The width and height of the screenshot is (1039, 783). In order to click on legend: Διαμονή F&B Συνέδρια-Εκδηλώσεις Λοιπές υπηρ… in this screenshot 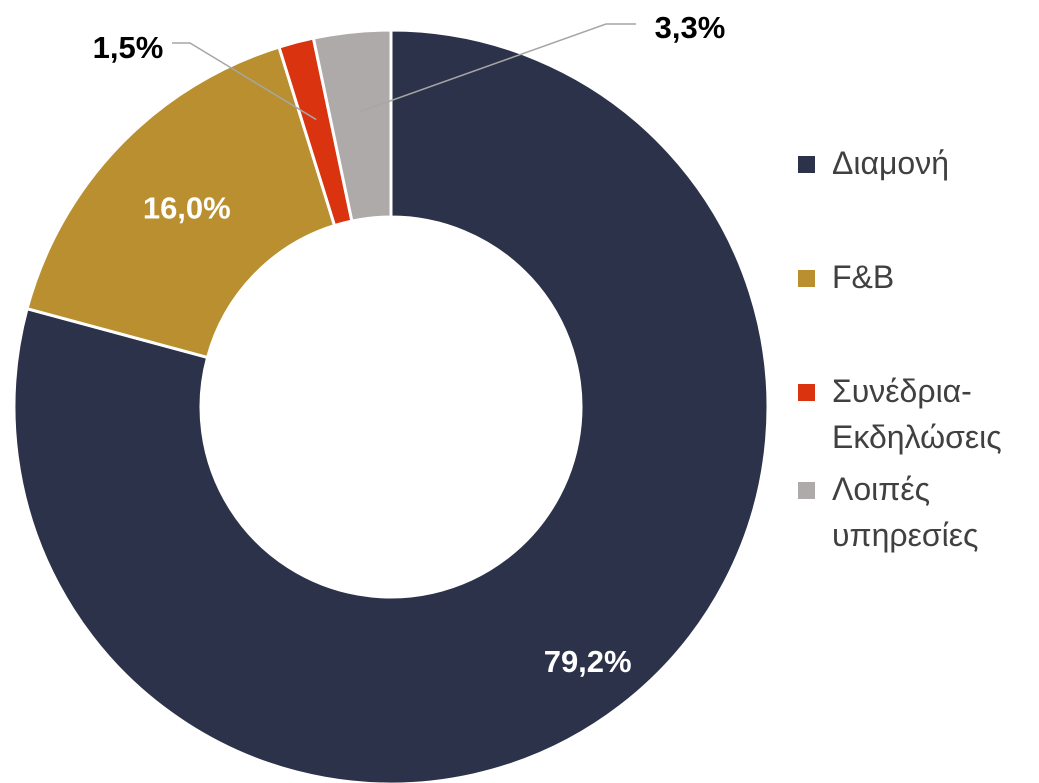, I will do `click(918, 349)`.